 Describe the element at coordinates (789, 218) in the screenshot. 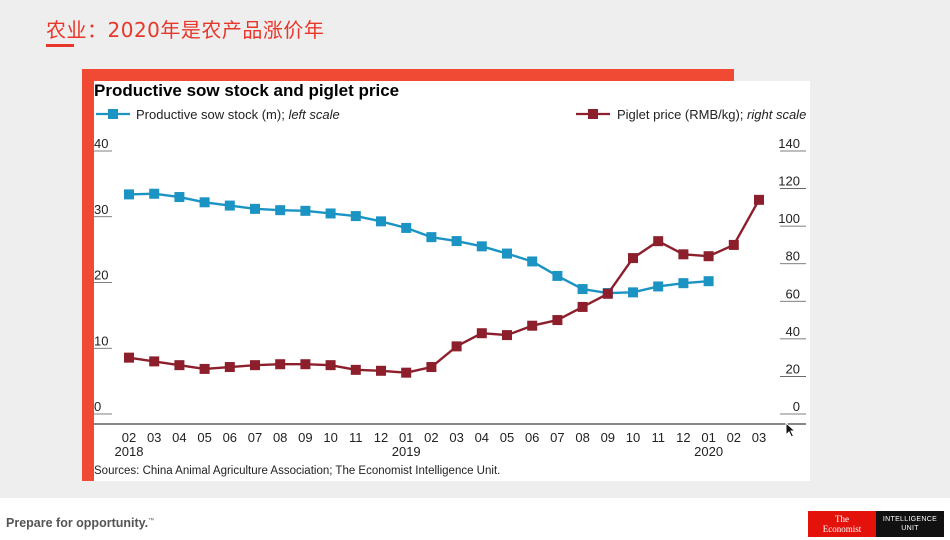

I see `right-tick-label: 100` at that location.